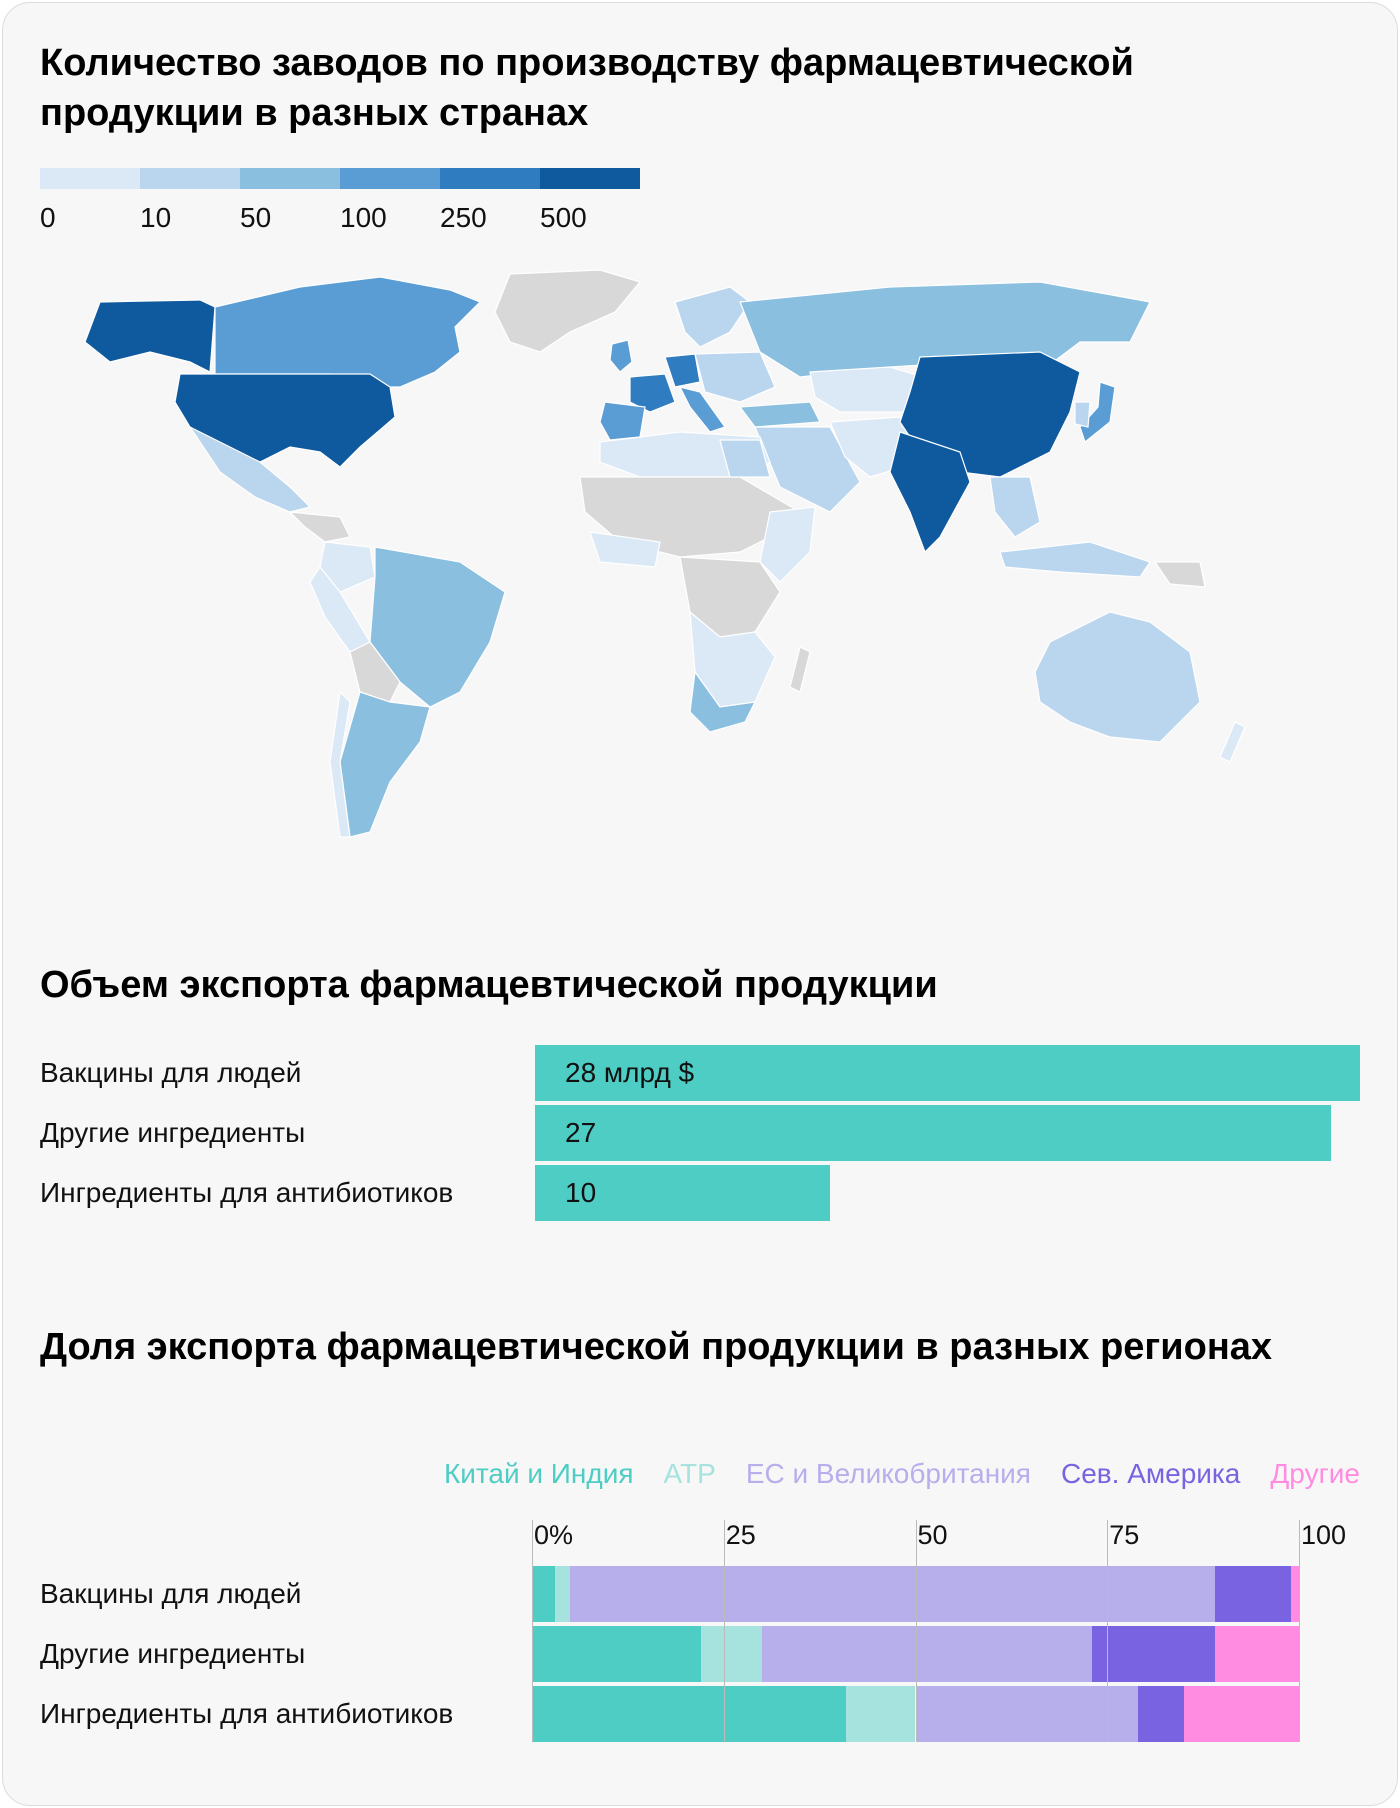  I want to click on map-region-argentina, so click(385, 764).